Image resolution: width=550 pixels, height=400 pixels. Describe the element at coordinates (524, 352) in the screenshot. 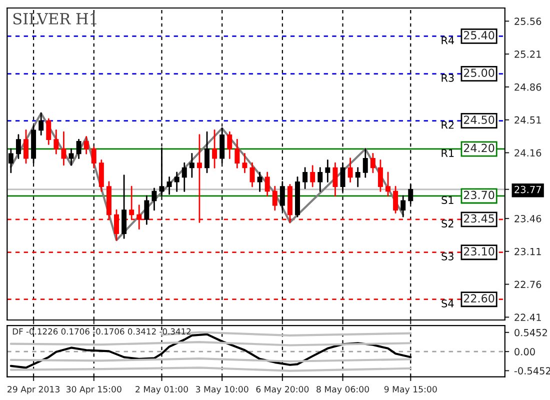

I see `y-tick-label: 0.00` at that location.